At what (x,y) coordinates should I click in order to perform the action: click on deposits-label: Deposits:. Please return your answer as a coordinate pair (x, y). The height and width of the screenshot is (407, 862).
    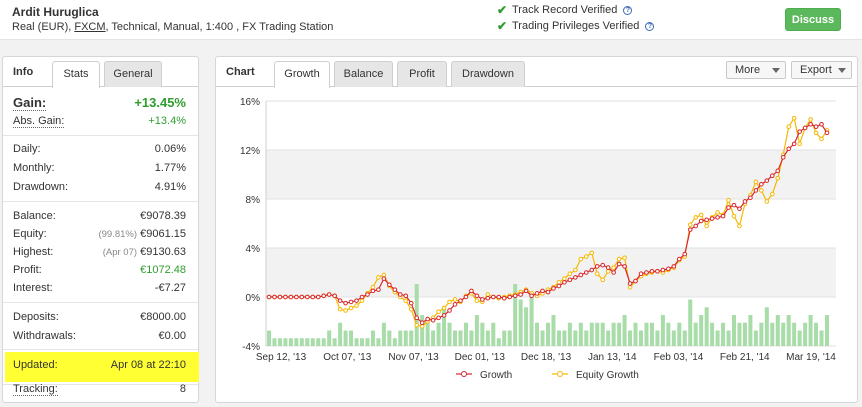
    Looking at the image, I should click on (36, 317).